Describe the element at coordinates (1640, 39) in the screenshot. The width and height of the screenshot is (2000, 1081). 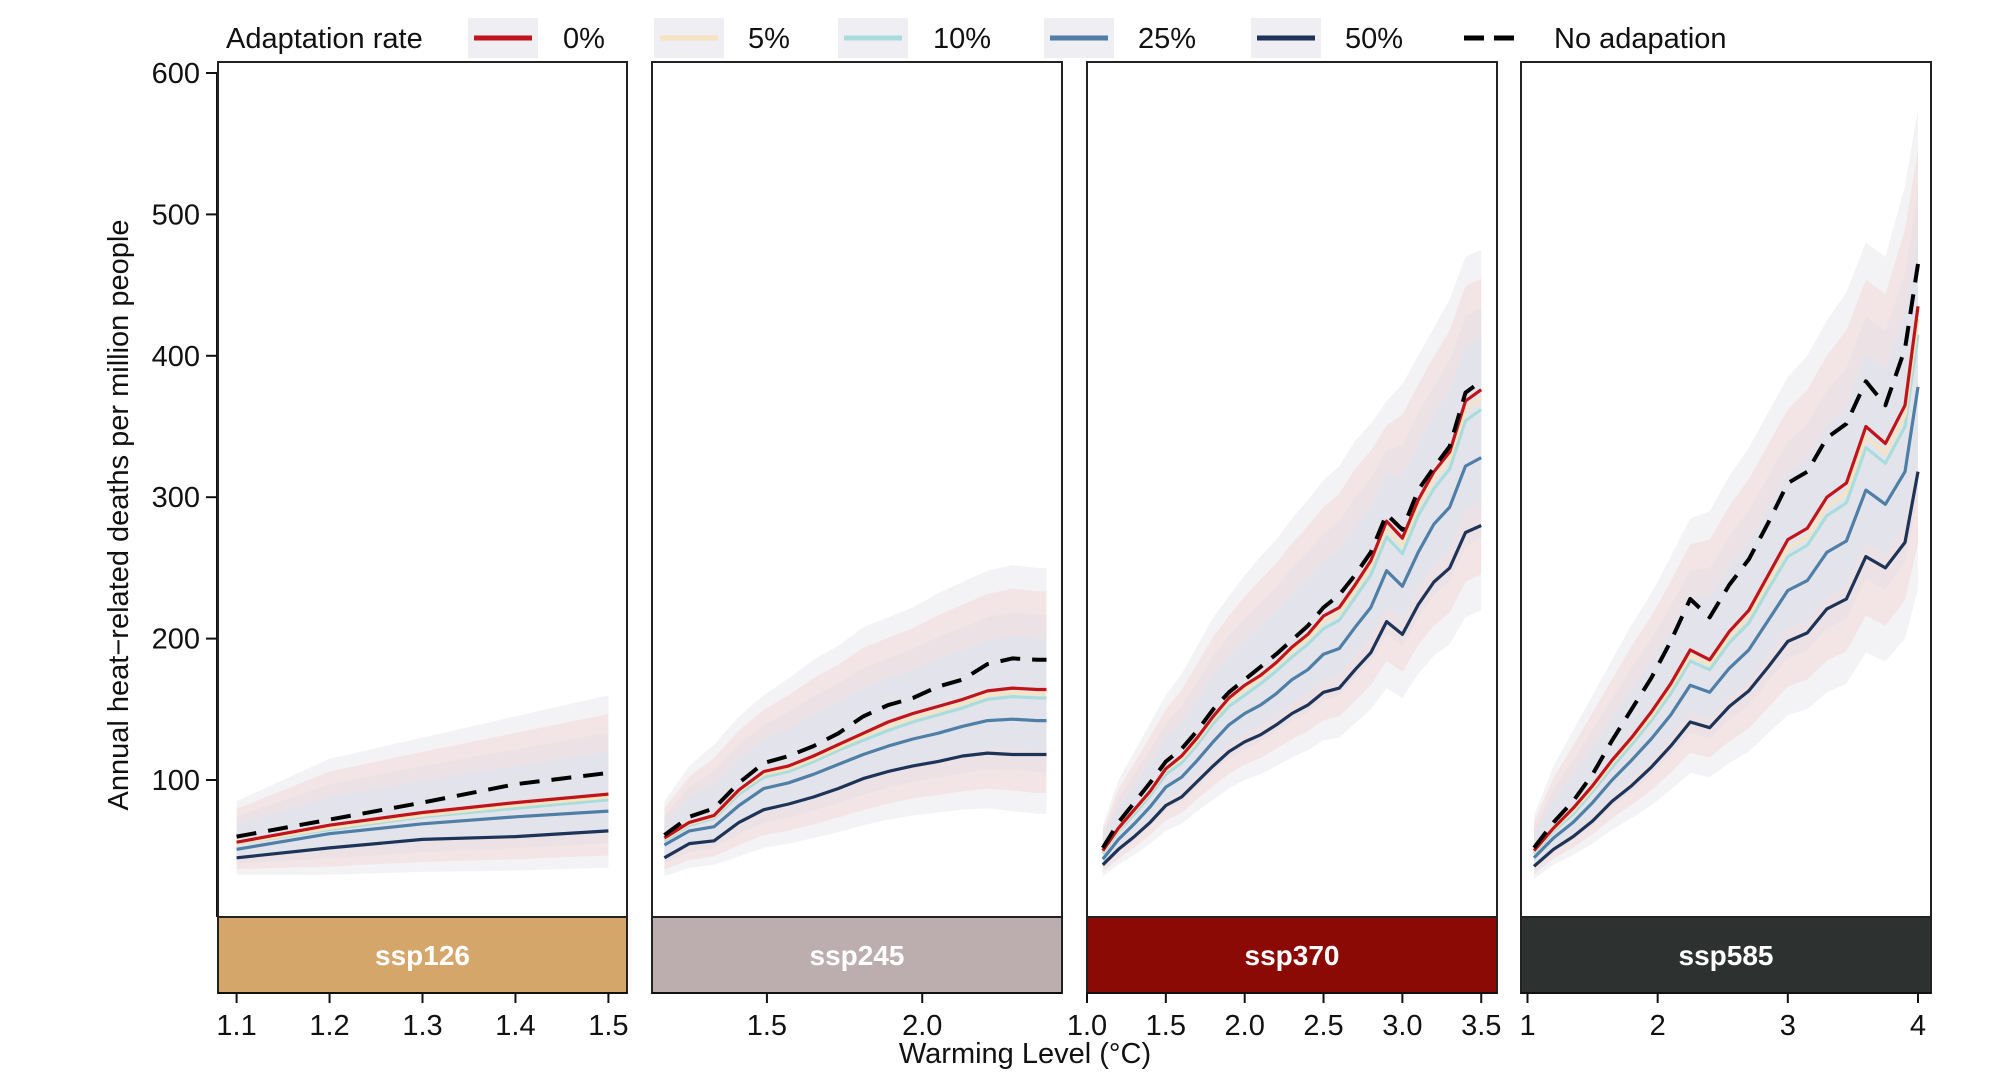
I see `legend-label: No adapation` at that location.